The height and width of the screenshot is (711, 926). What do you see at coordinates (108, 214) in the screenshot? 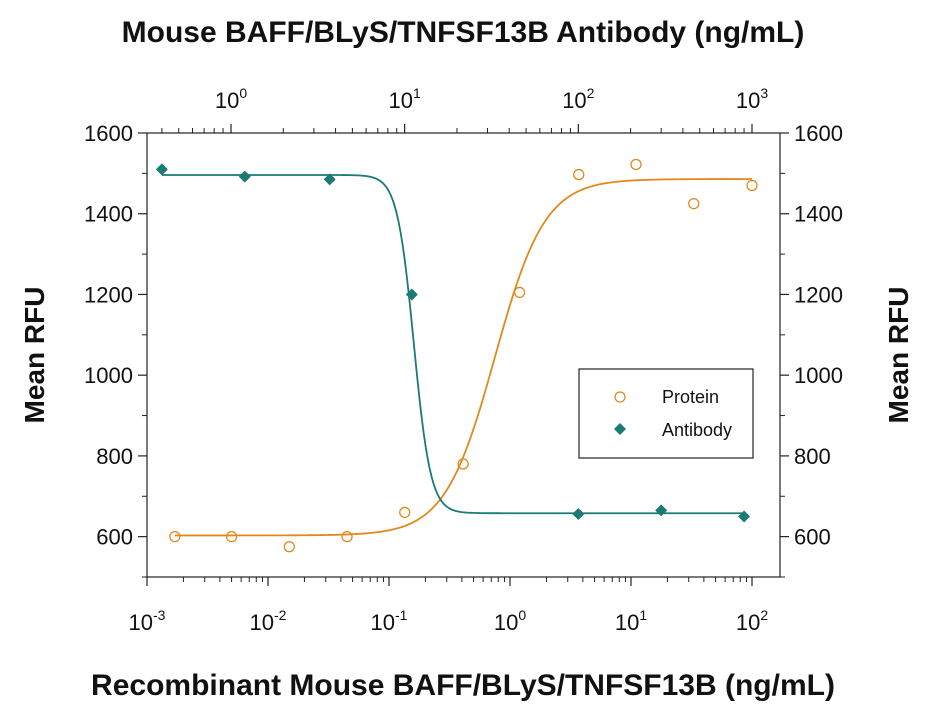
I see `left-tick-label: 1400` at bounding box center [108, 214].